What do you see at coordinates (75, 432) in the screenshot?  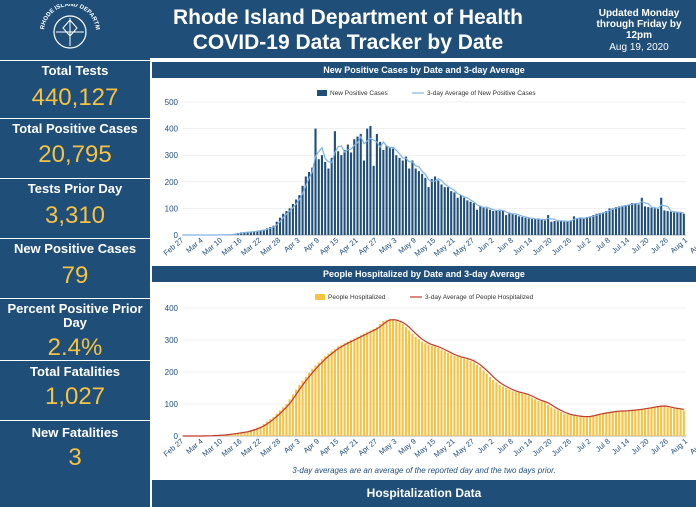 I see `stat-label: New Fatalities` at bounding box center [75, 432].